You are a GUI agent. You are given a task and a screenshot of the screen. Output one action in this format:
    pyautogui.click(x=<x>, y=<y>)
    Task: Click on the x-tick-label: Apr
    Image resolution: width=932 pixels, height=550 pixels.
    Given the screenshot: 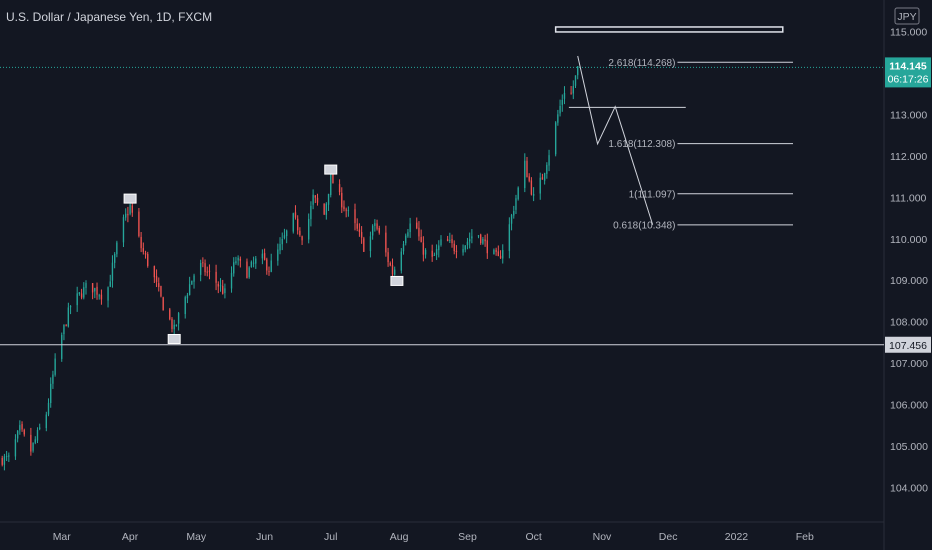 What is the action you would take?
    pyautogui.click(x=130, y=537)
    